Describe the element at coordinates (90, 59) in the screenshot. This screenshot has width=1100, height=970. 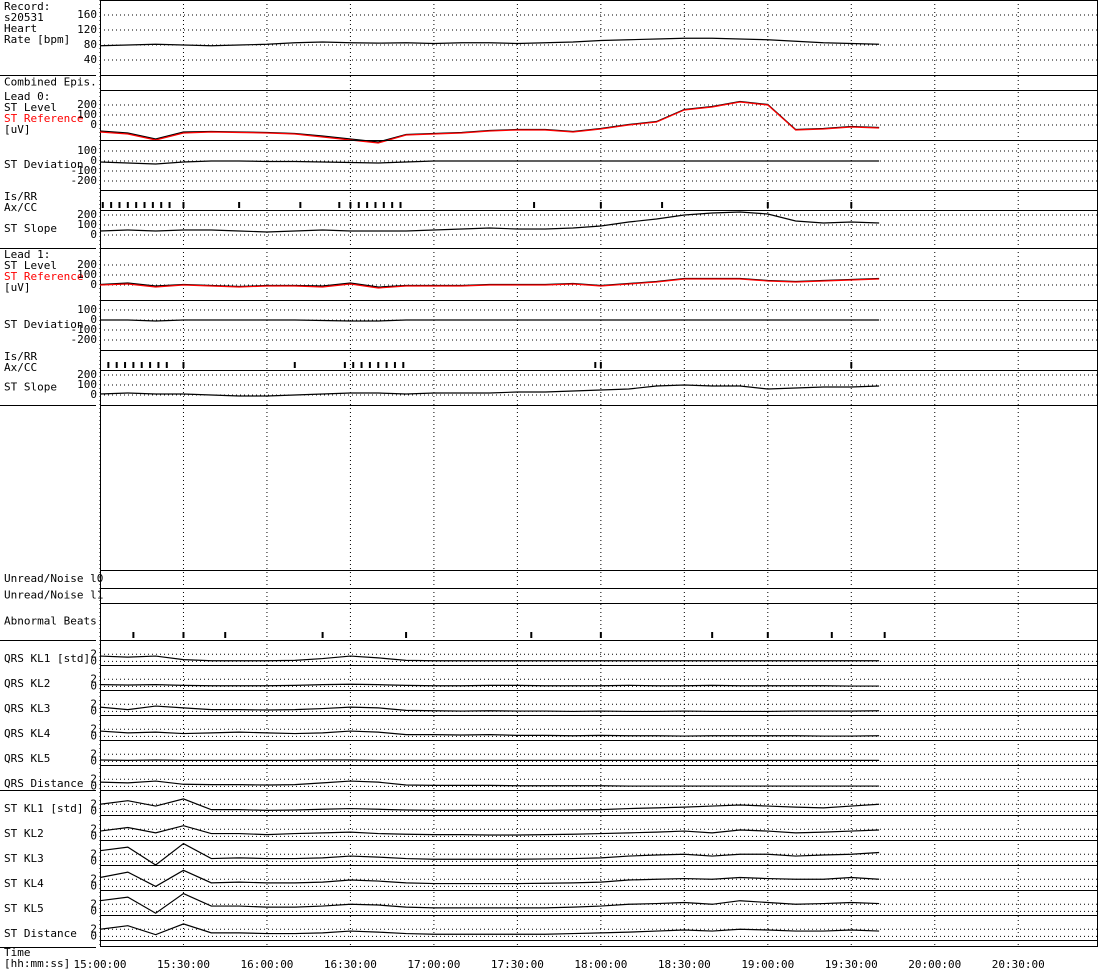
I see `y-tick-label: 40` at that location.